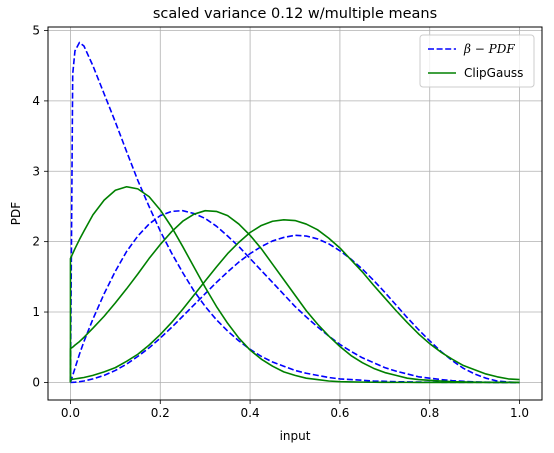  Describe the element at coordinates (36, 242) in the screenshot. I see `y-tick-label: 2` at that location.